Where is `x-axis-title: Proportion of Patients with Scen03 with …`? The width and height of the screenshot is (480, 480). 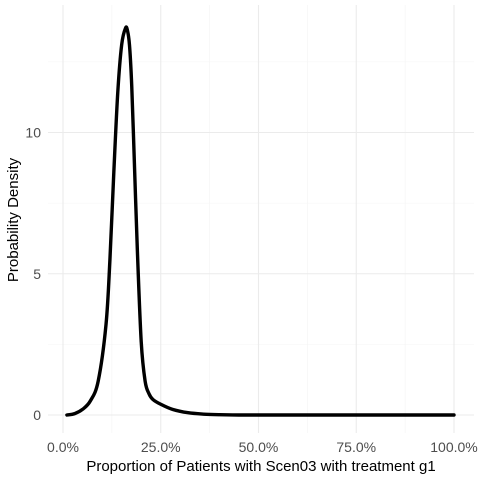 x-axis-title: Proportion of Patients with Scen03 with … is located at coordinates (260, 466).